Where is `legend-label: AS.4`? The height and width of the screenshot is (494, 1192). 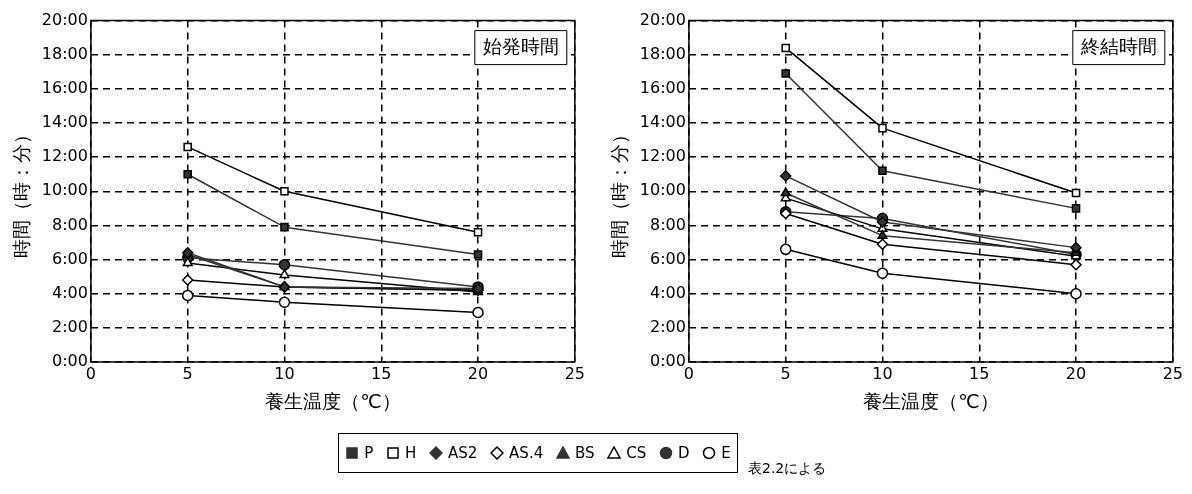 legend-label: AS.4 is located at coordinates (526, 453).